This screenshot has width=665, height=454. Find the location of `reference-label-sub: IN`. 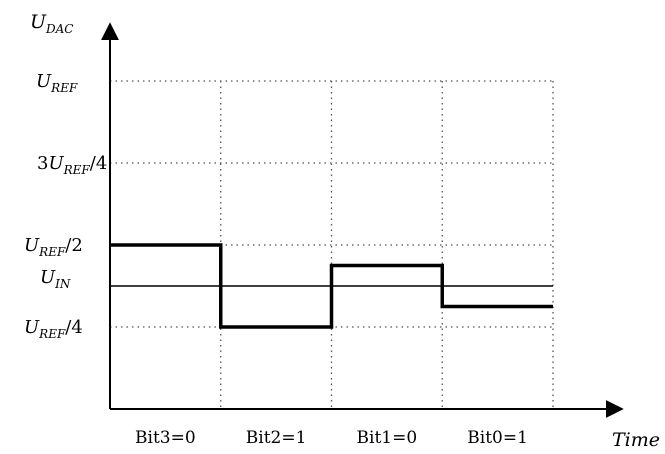

reference-label-sub: IN is located at coordinates (62, 284).